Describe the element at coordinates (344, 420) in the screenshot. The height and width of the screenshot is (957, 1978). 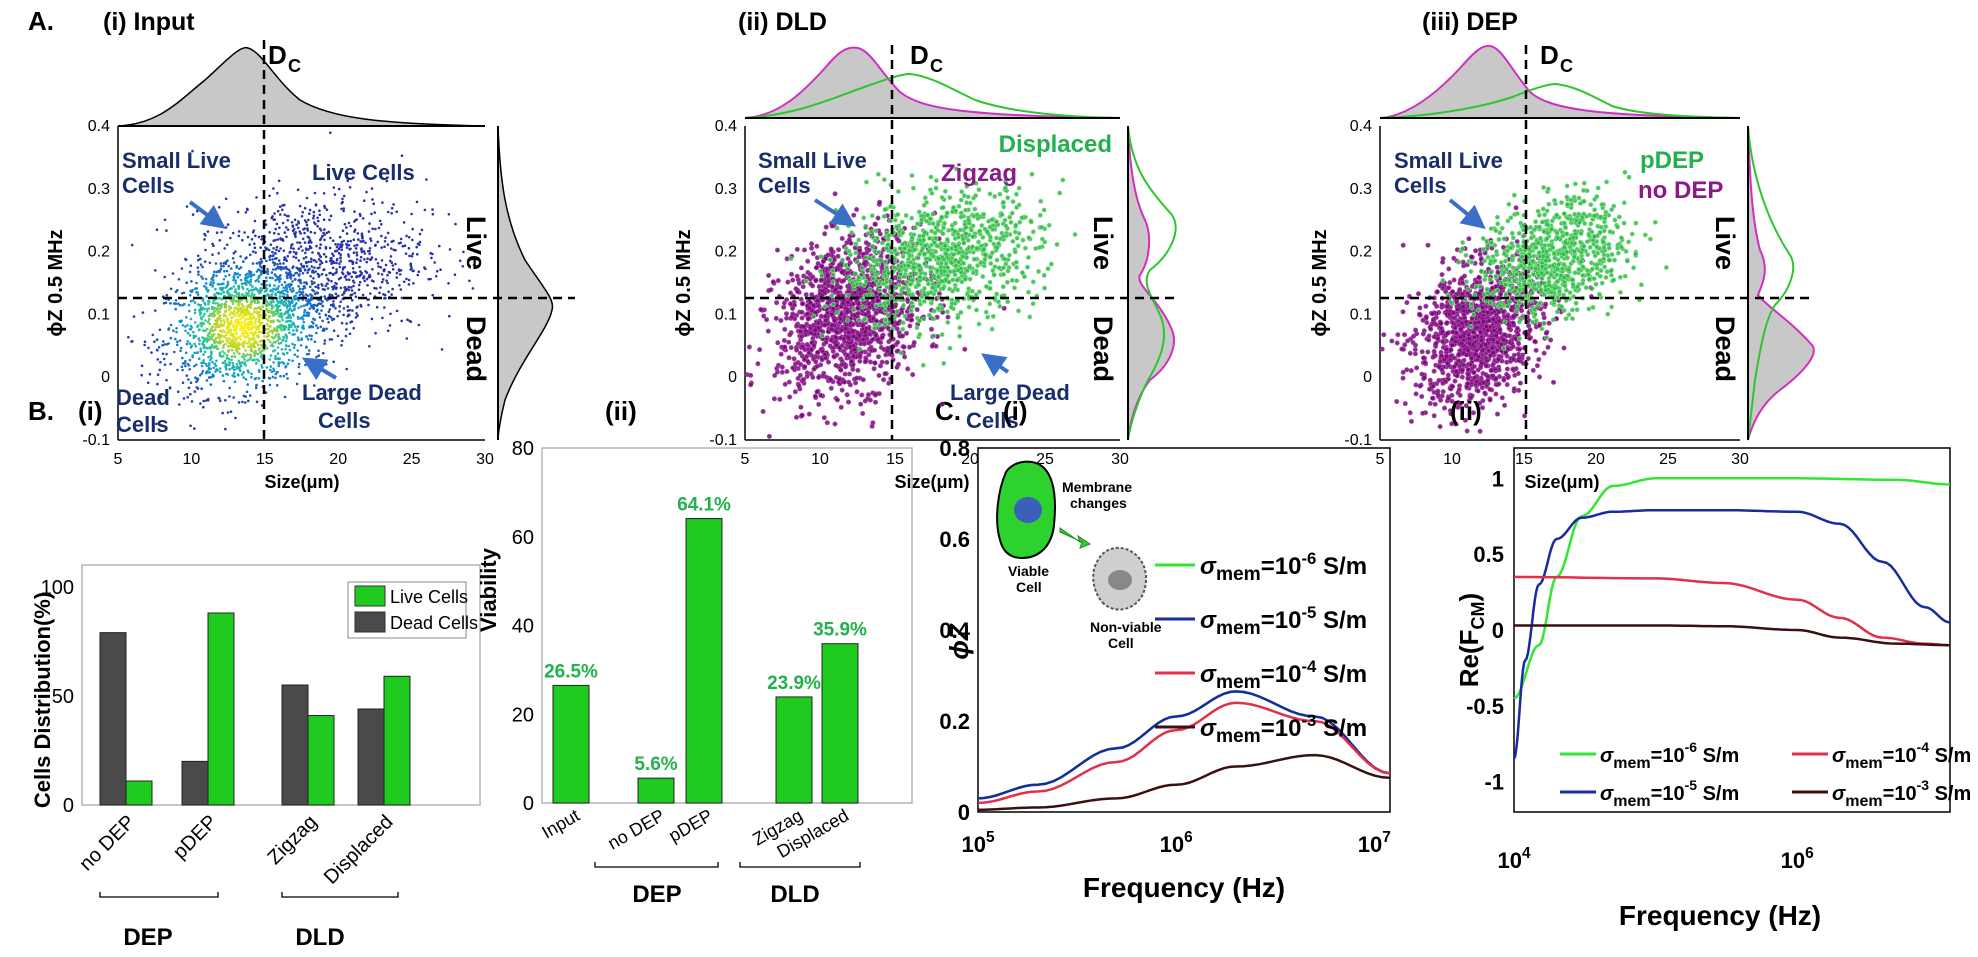
I see `annotation-large-dead-line2: Cells` at that location.